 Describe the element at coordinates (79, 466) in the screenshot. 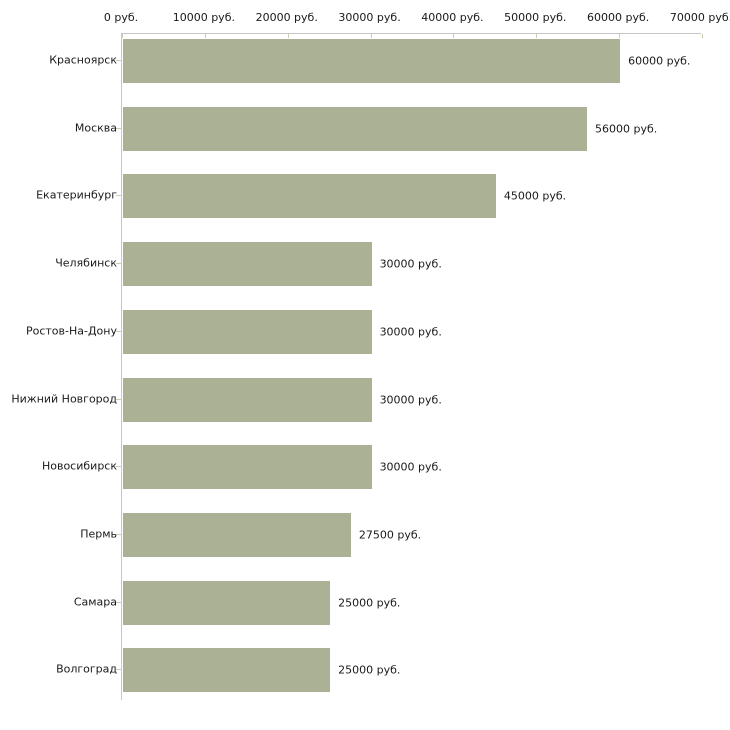

I see `category-label: Новосибирск` at that location.